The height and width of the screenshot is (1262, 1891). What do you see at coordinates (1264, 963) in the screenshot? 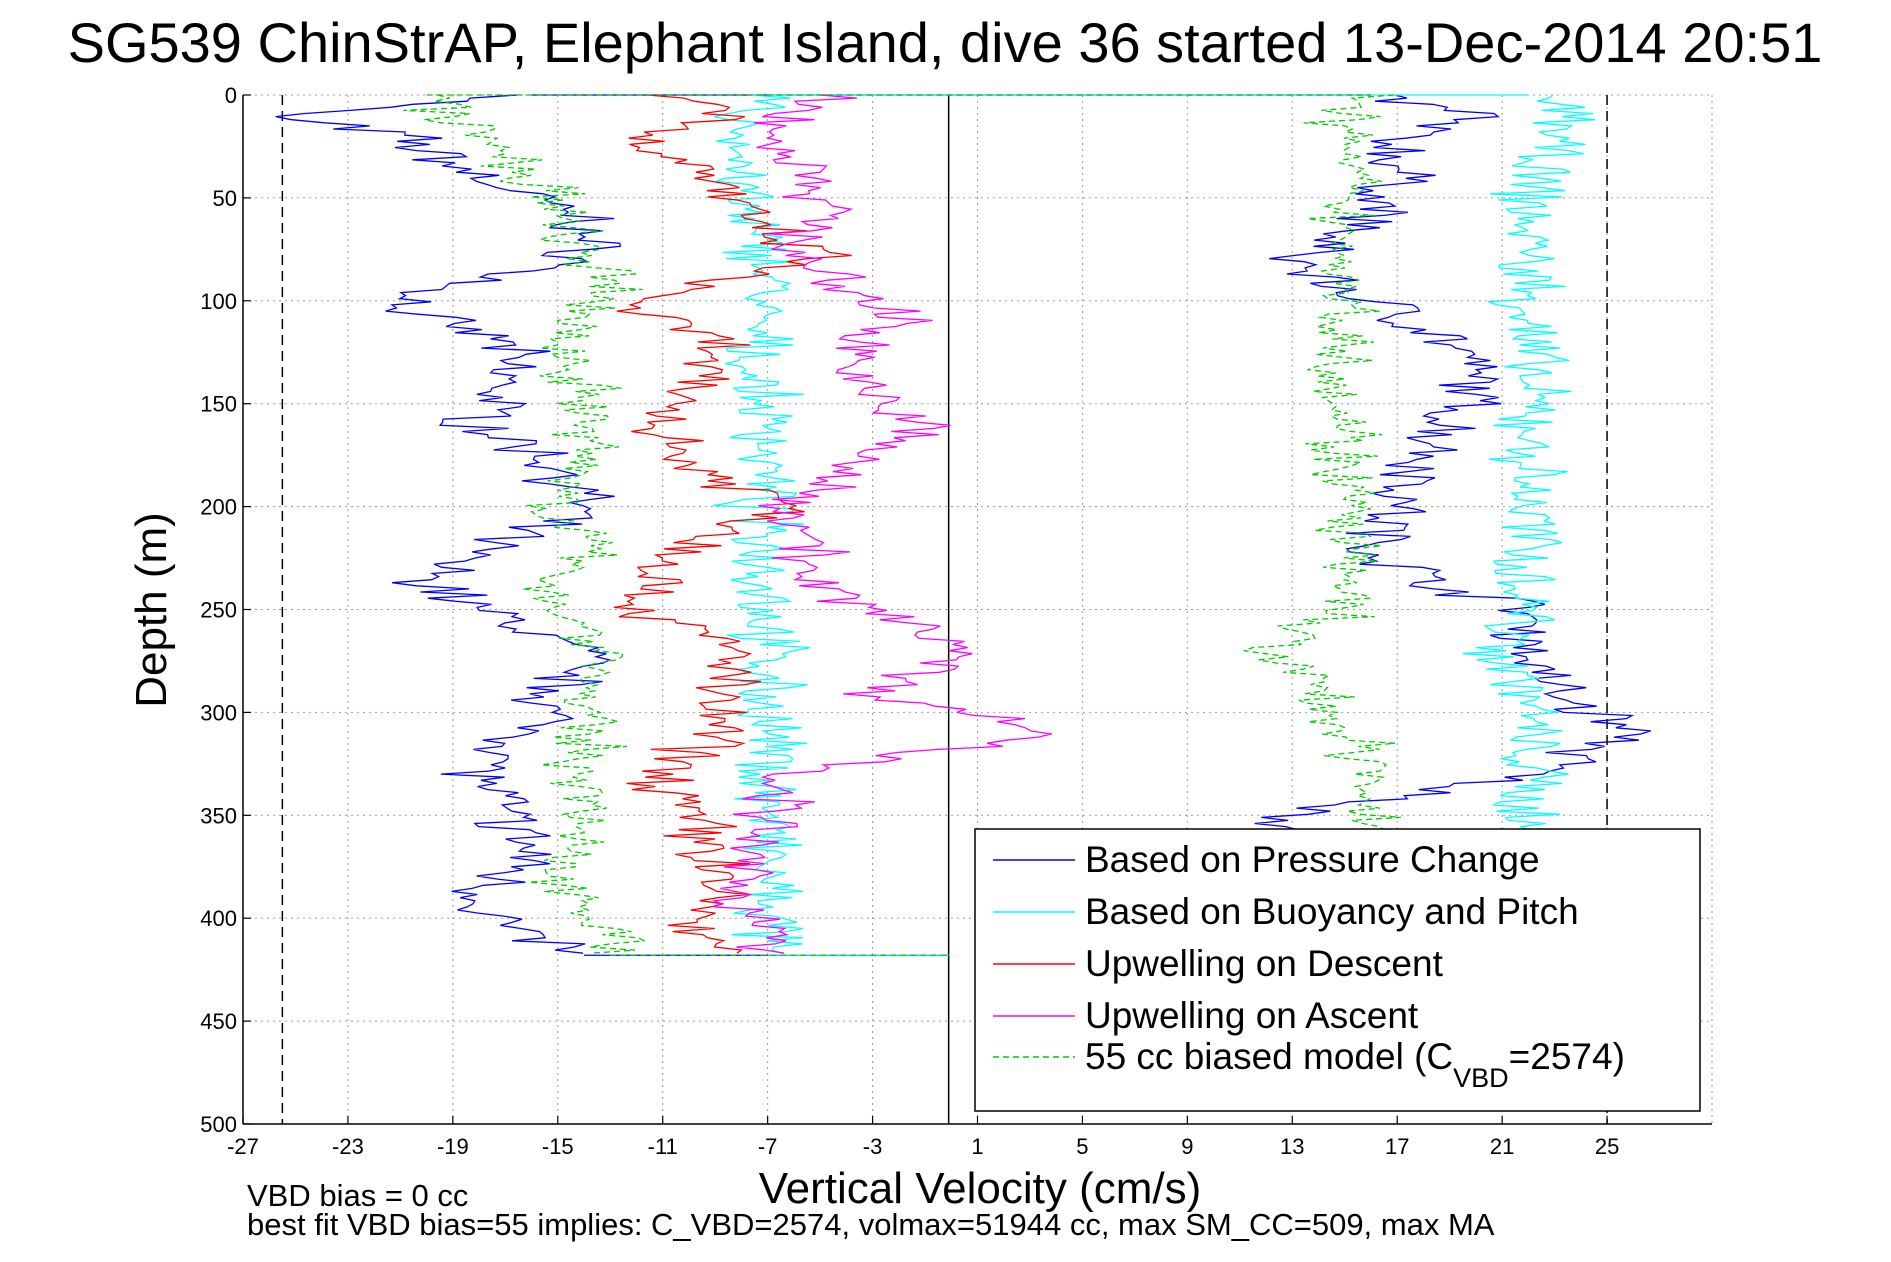
I see `legend-label: Upwelling on Descent` at bounding box center [1264, 963].